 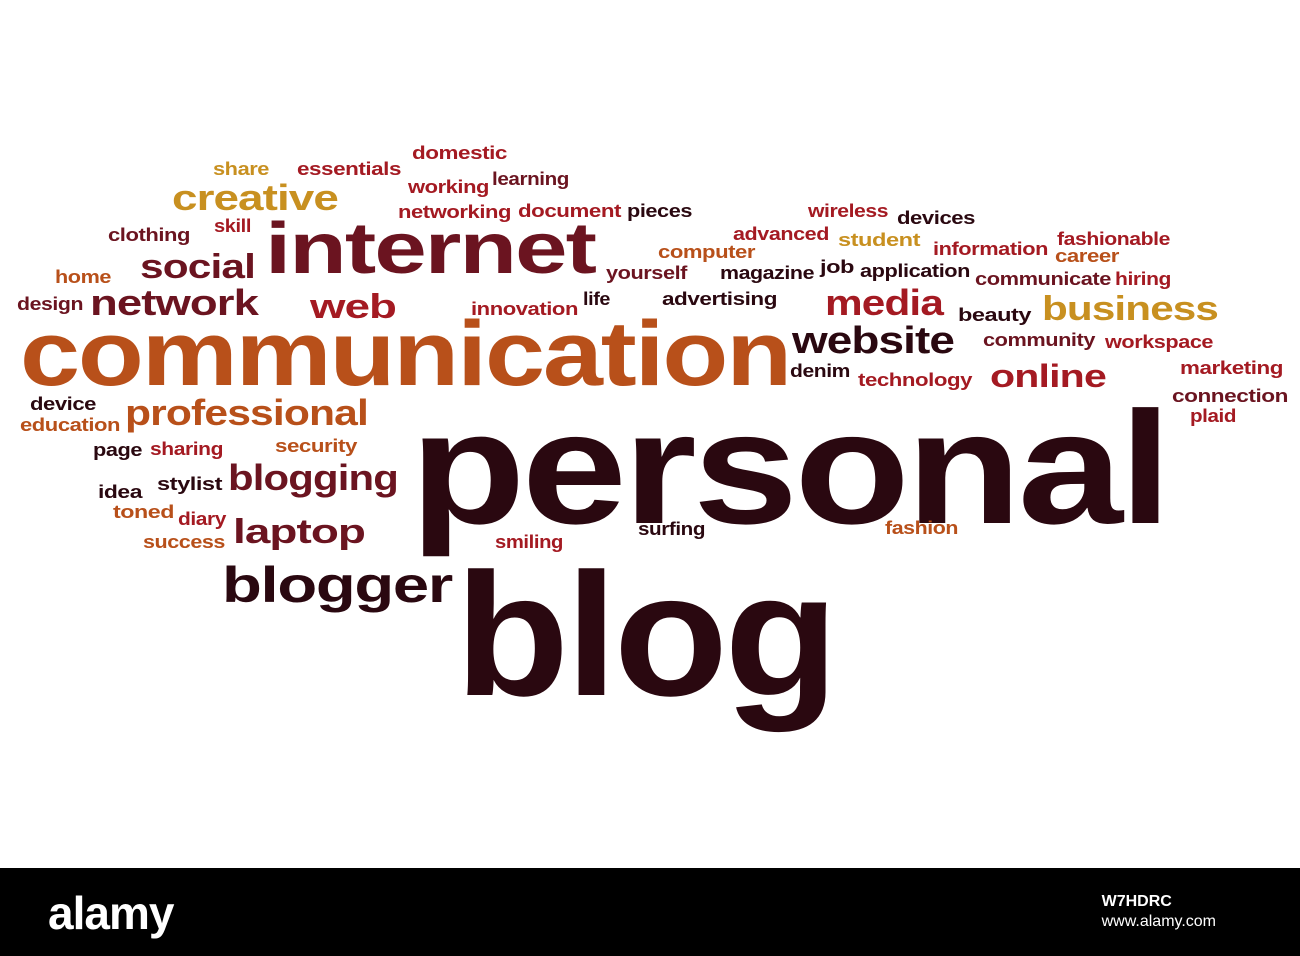 What do you see at coordinates (143, 512) in the screenshot?
I see `word-toned: toned` at bounding box center [143, 512].